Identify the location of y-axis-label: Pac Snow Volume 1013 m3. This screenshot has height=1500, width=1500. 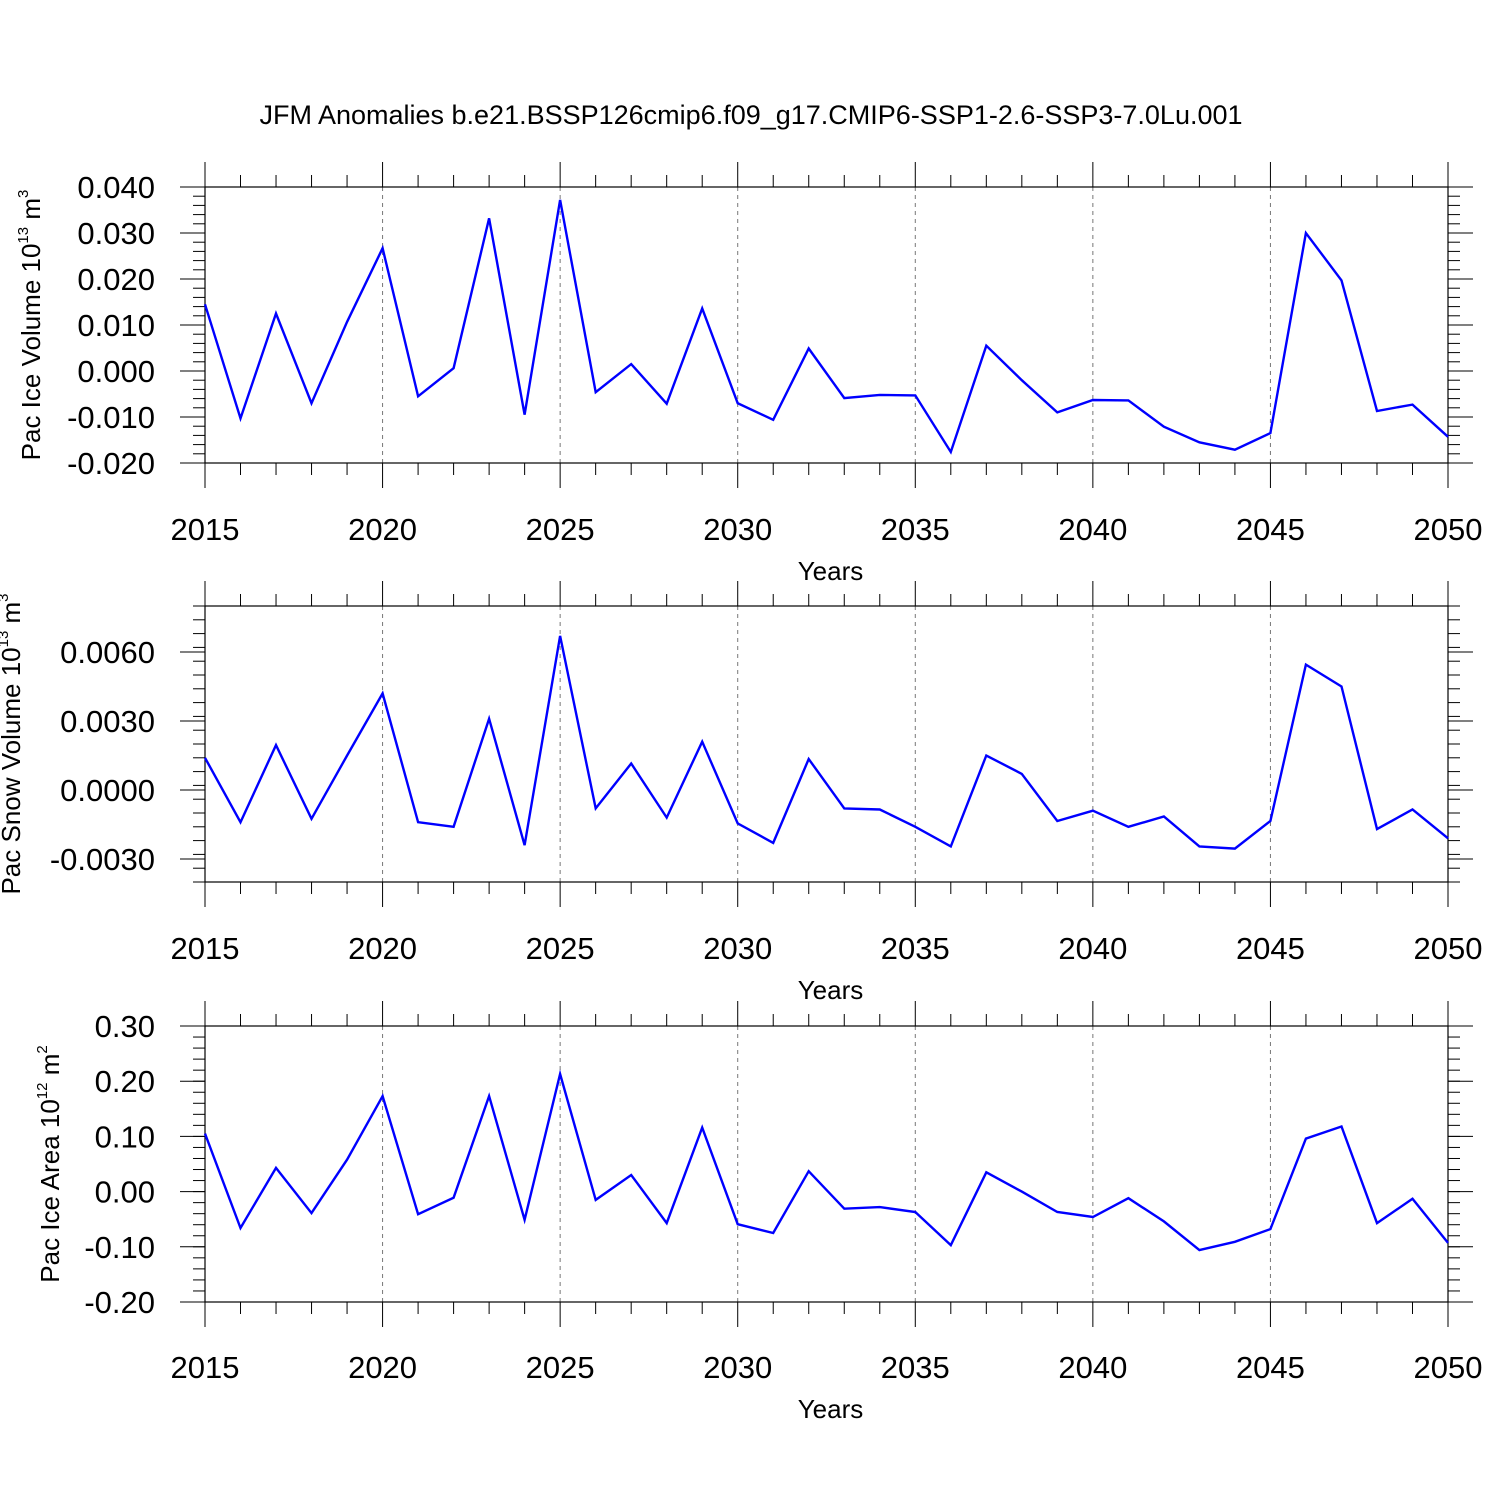
(13, 743).